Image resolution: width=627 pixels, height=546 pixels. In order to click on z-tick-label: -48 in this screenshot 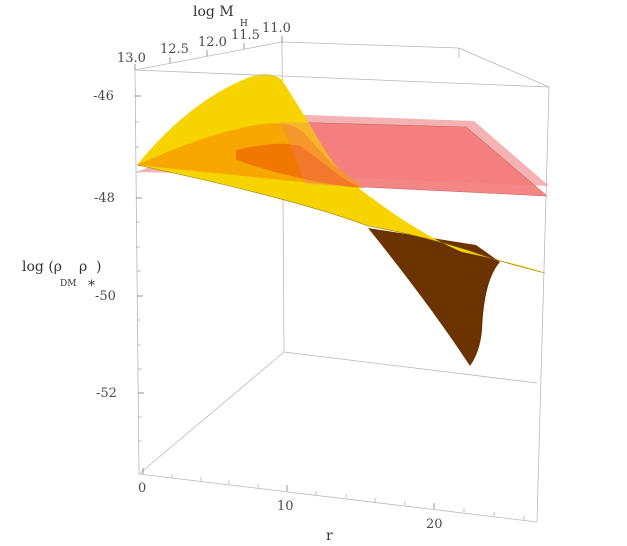, I will do `click(104, 198)`.